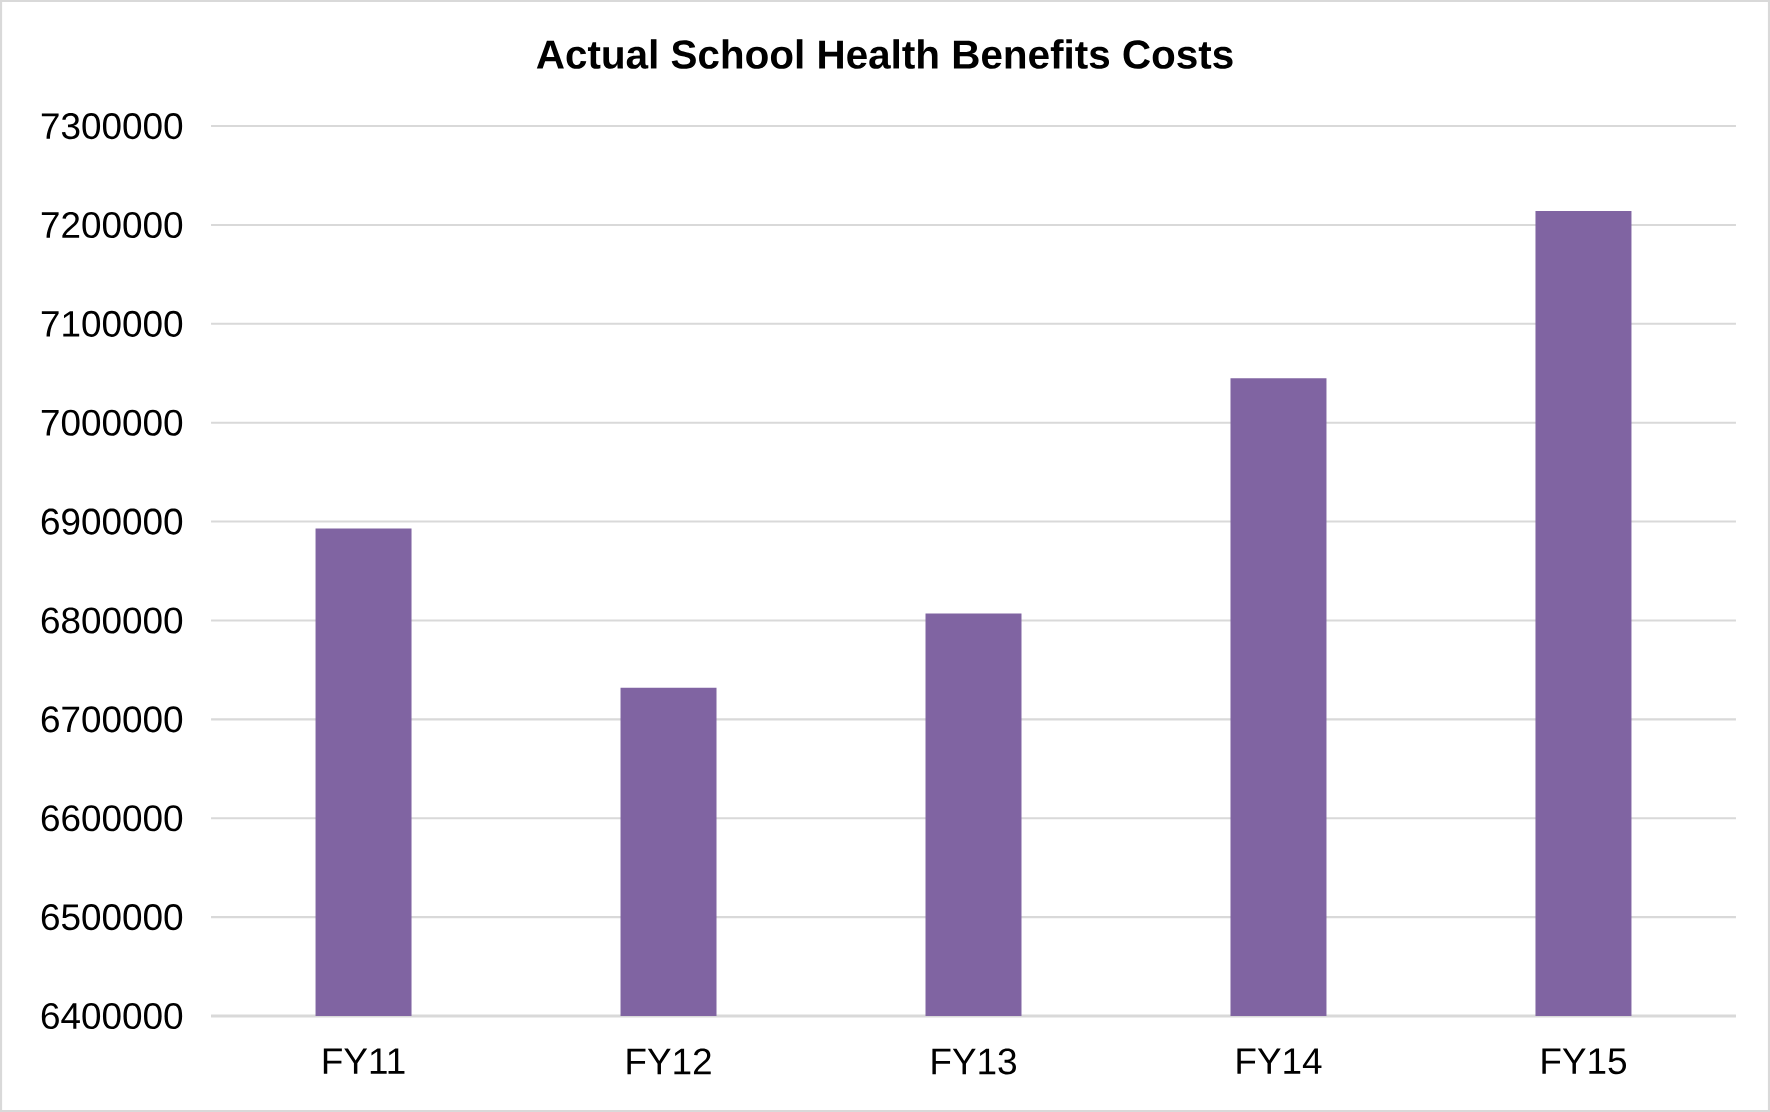  I want to click on chart-title: Actual School Health Benefits Costs, so click(884, 54).